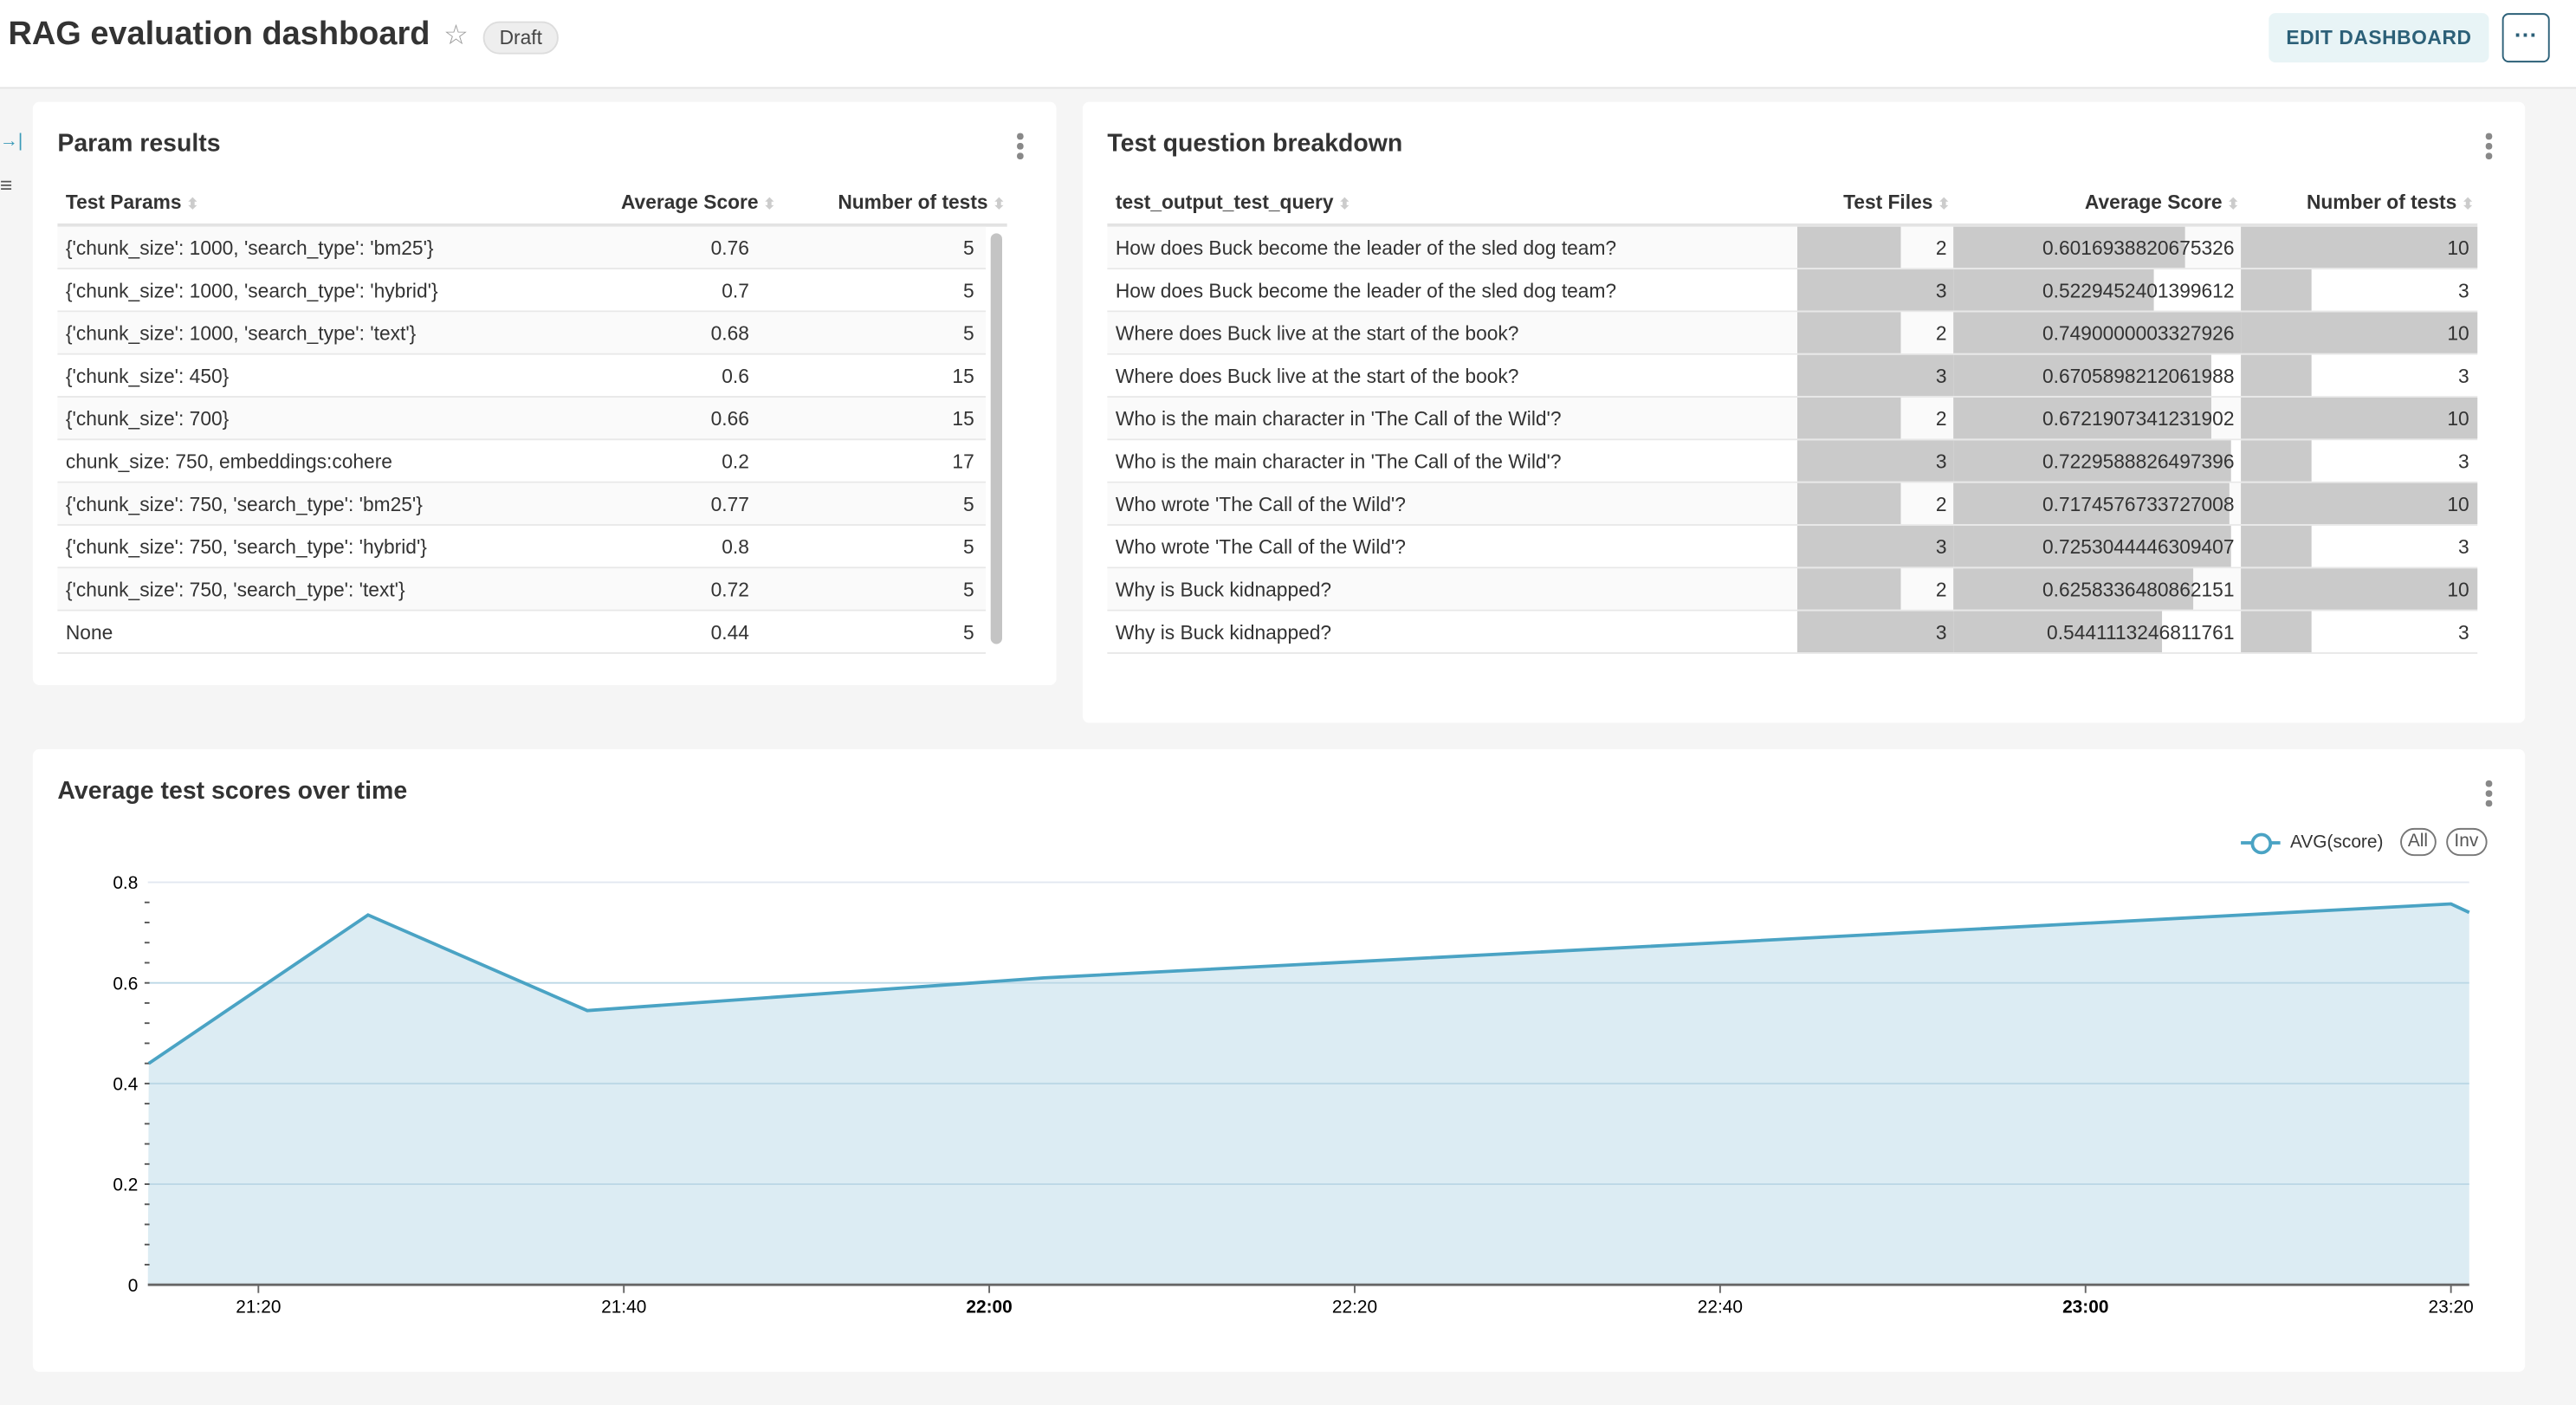 Image resolution: width=2576 pixels, height=1405 pixels. What do you see at coordinates (522, 419) in the screenshot?
I see `table-row: {'chunk_size': 700} 0.66 15` at bounding box center [522, 419].